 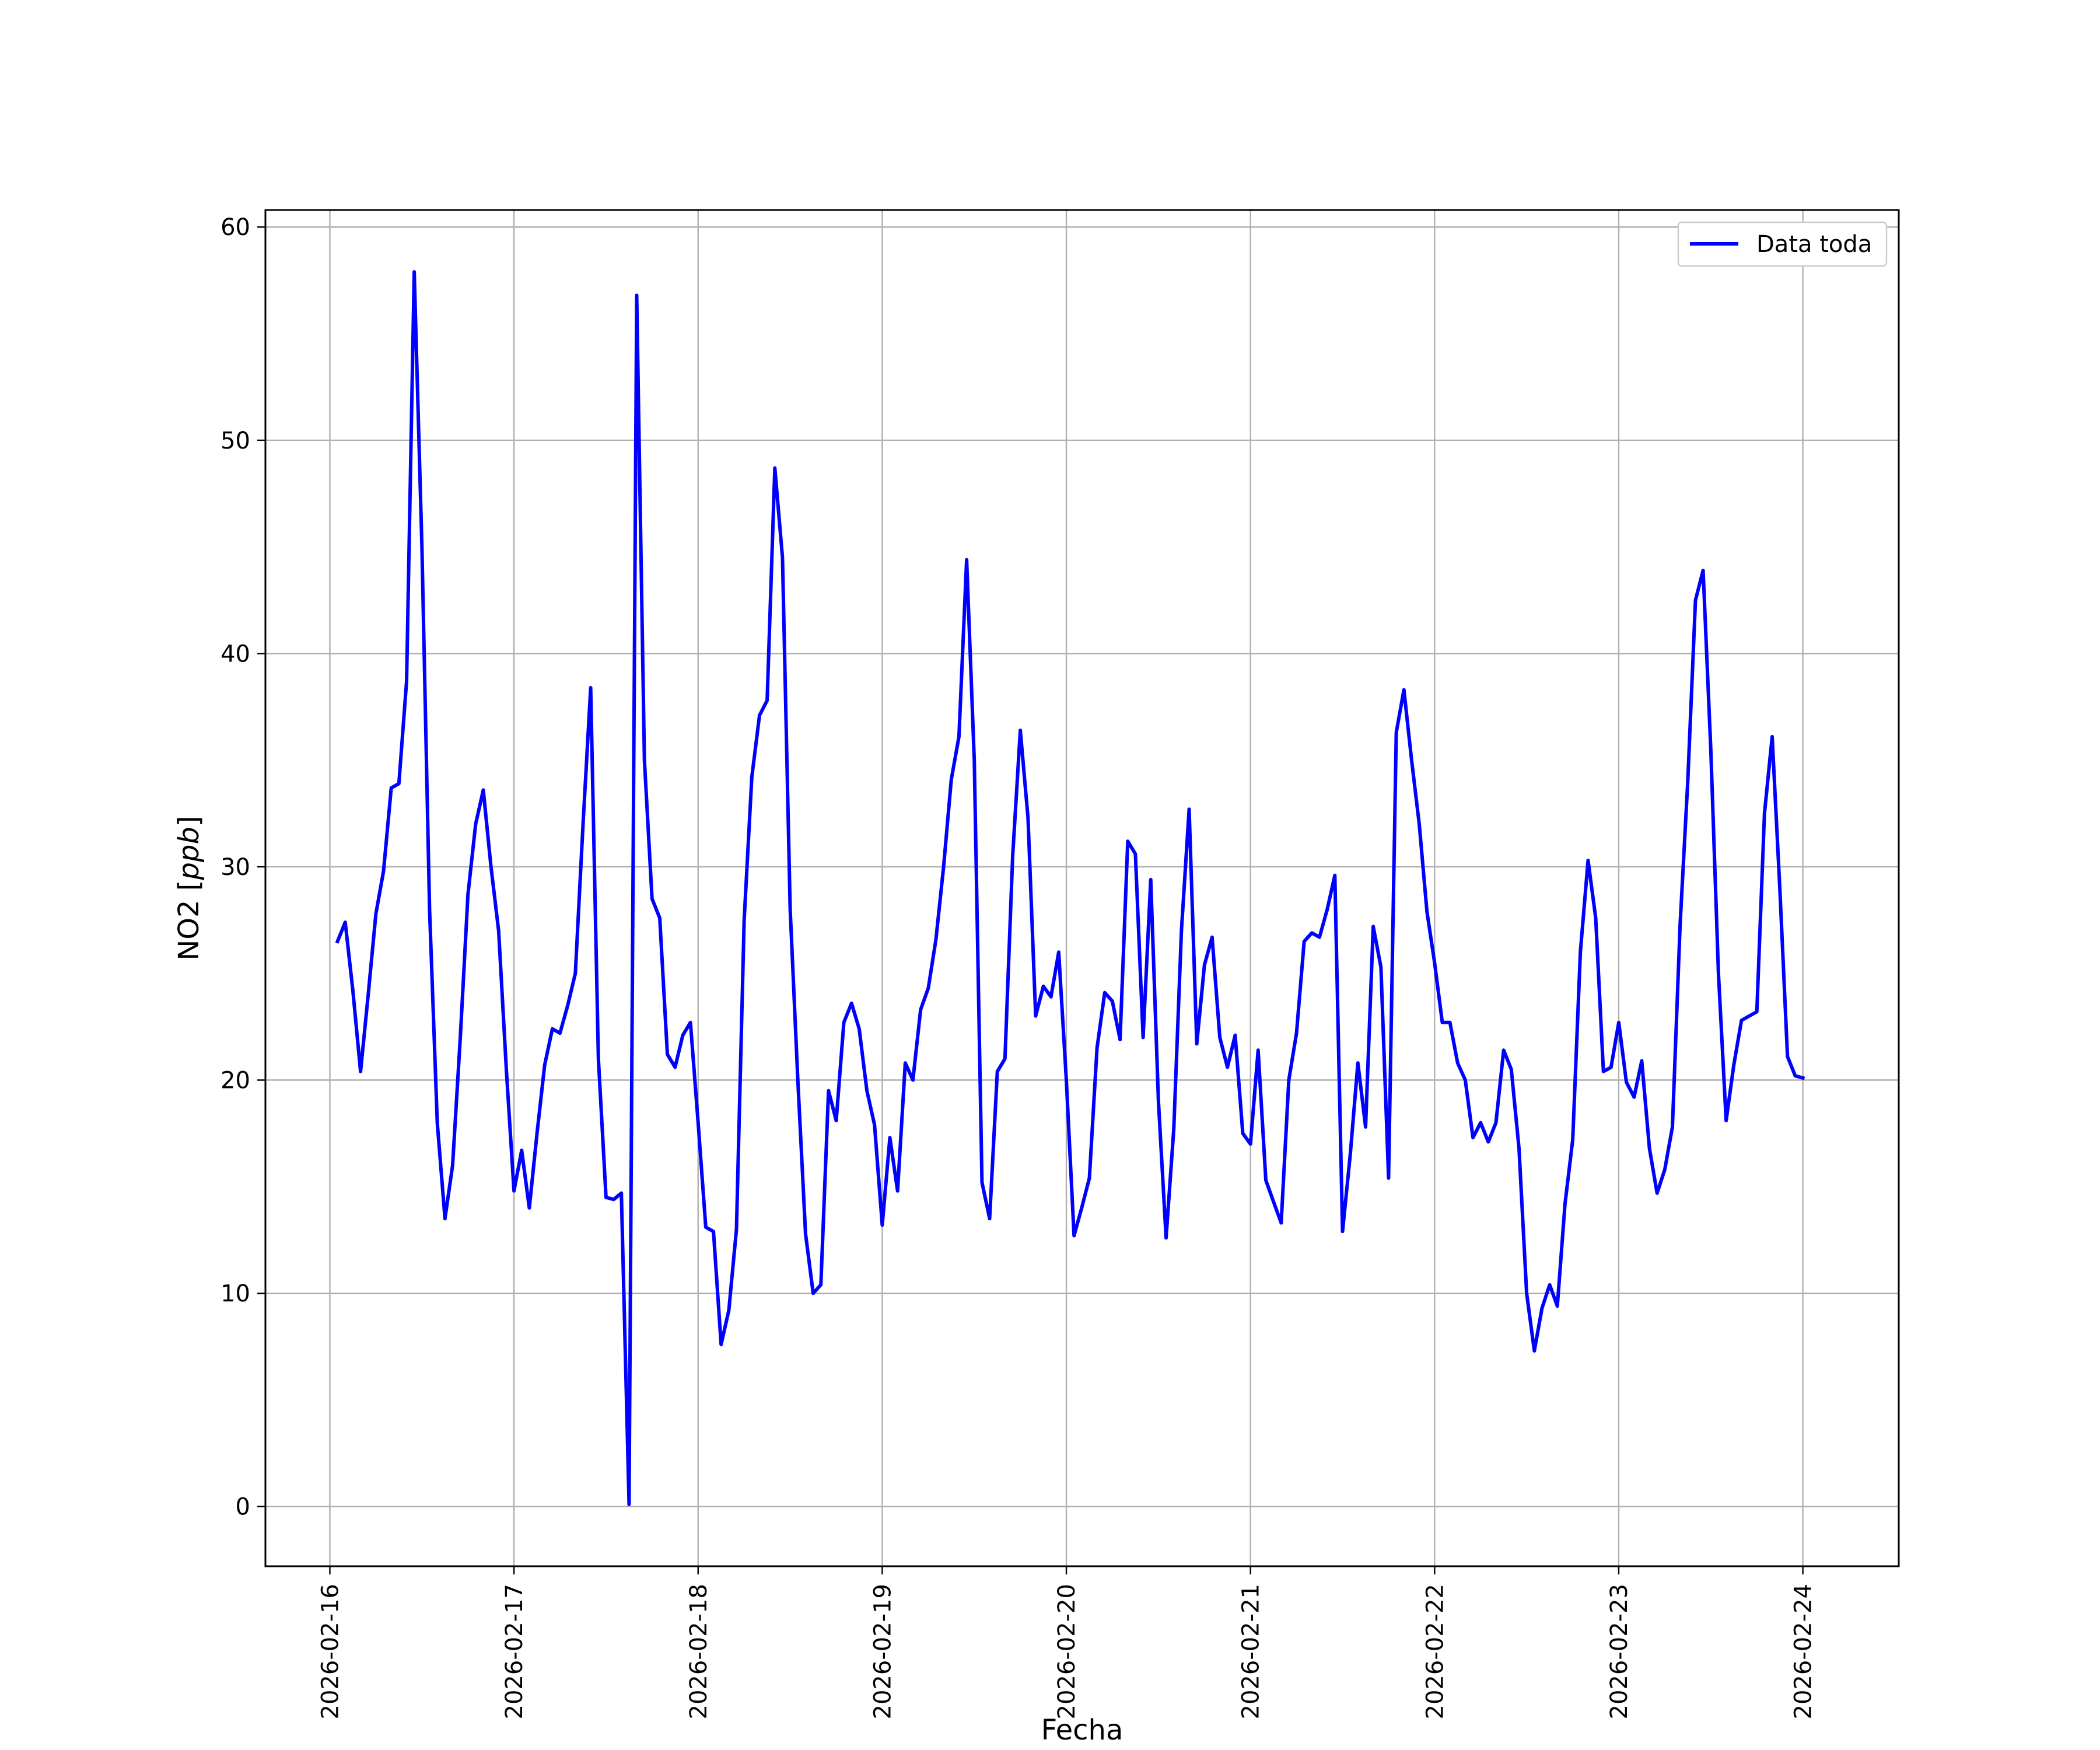 I want to click on legend-box, so click(x=1782, y=244).